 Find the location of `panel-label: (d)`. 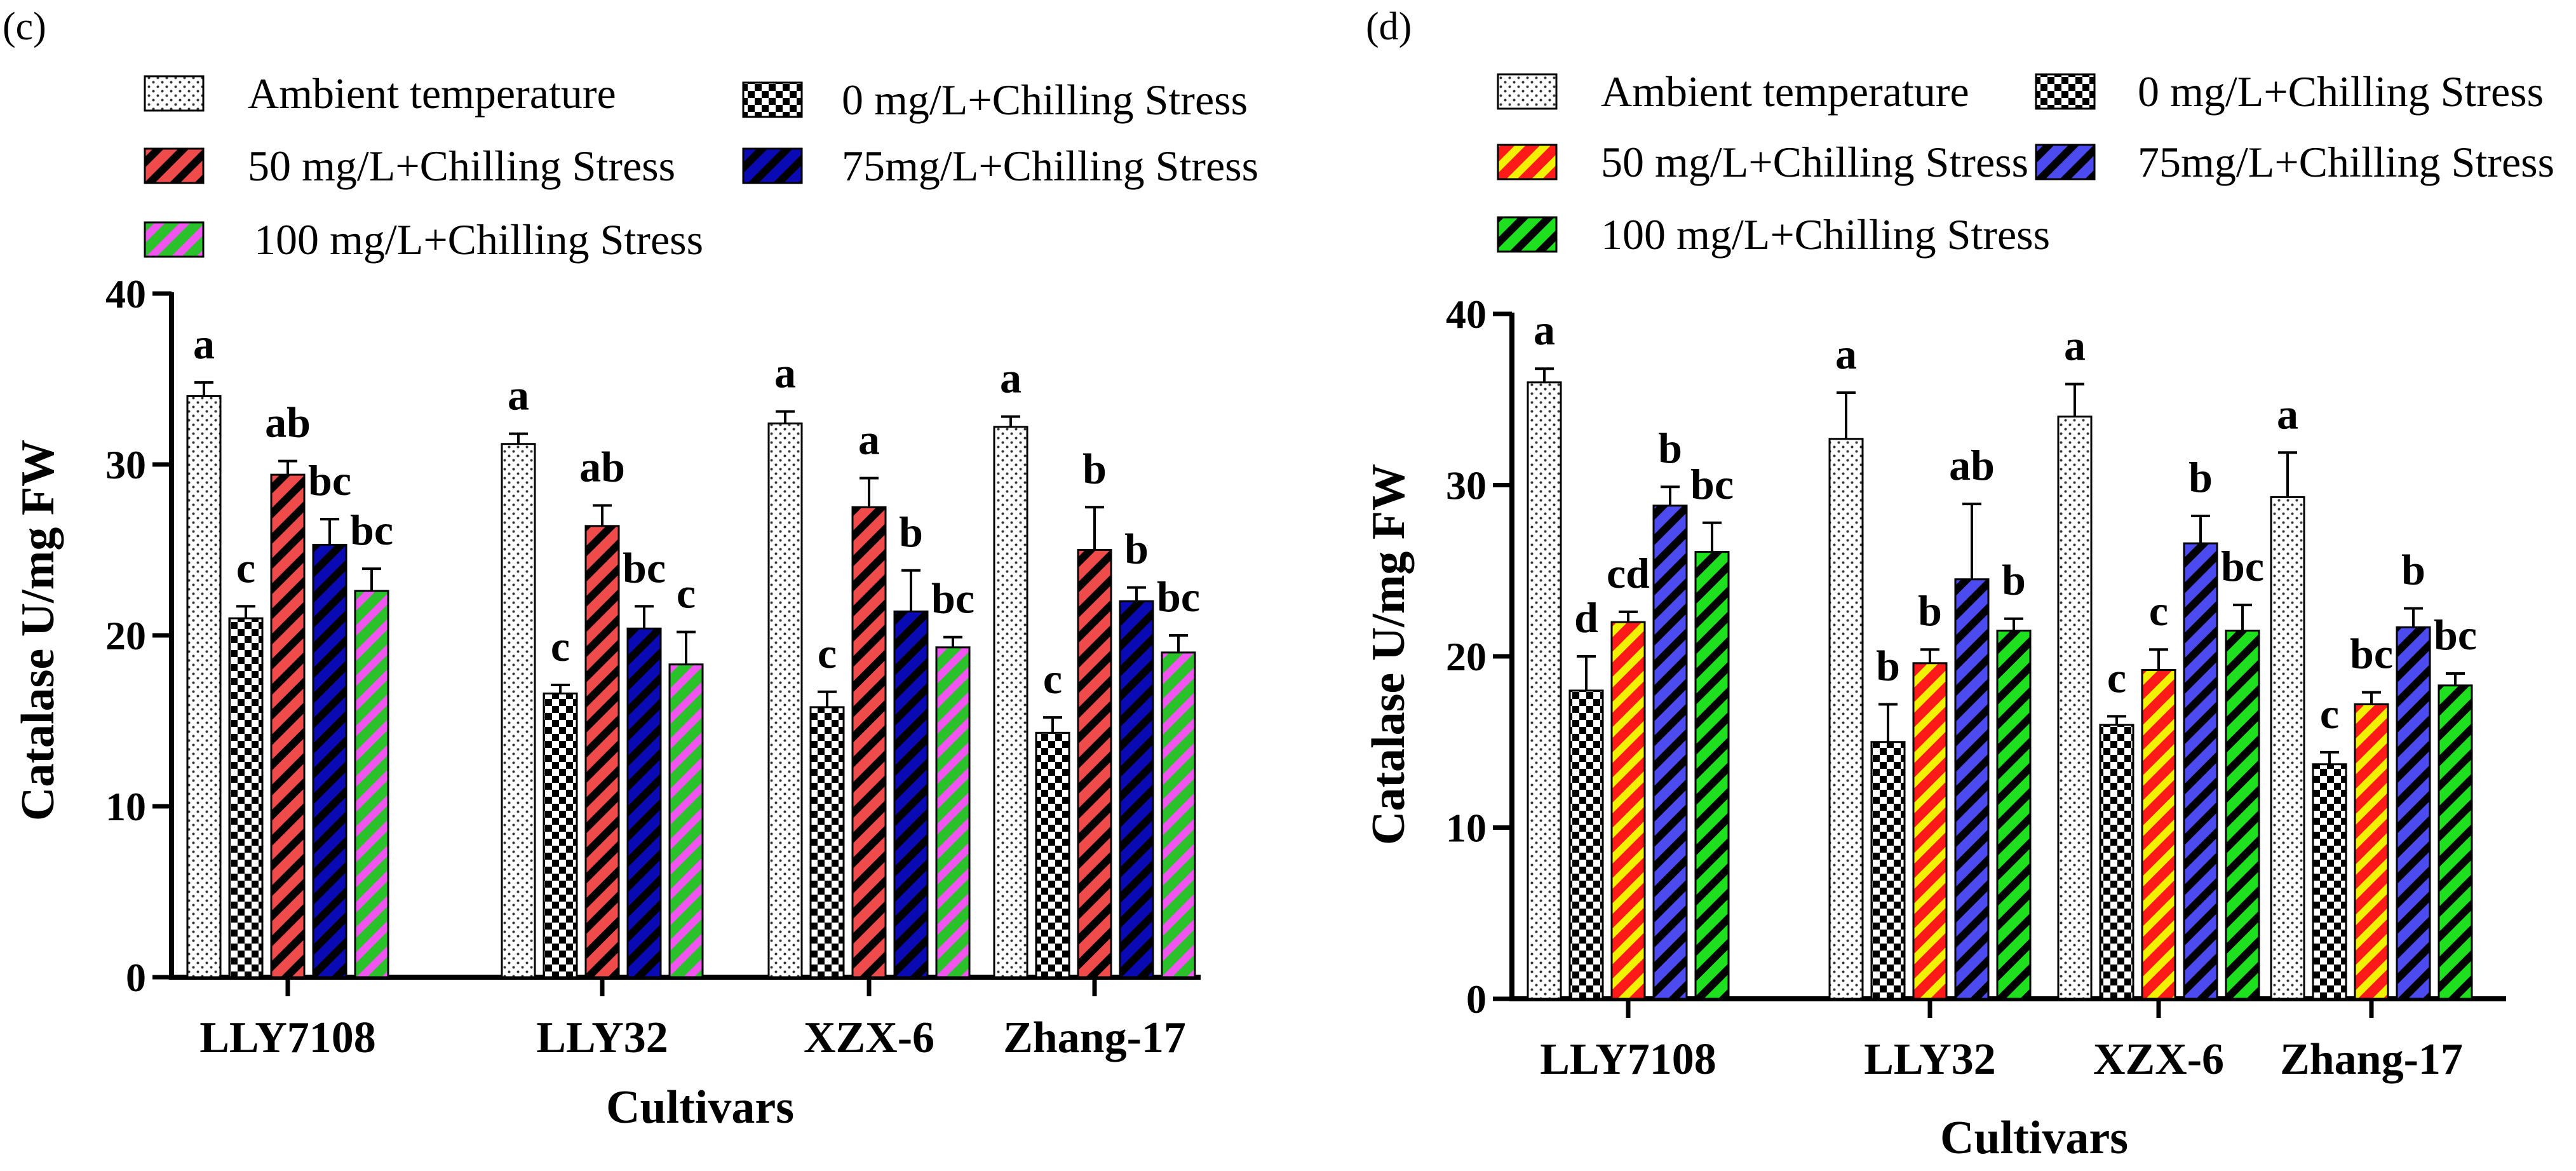

panel-label: (d) is located at coordinates (1389, 26).